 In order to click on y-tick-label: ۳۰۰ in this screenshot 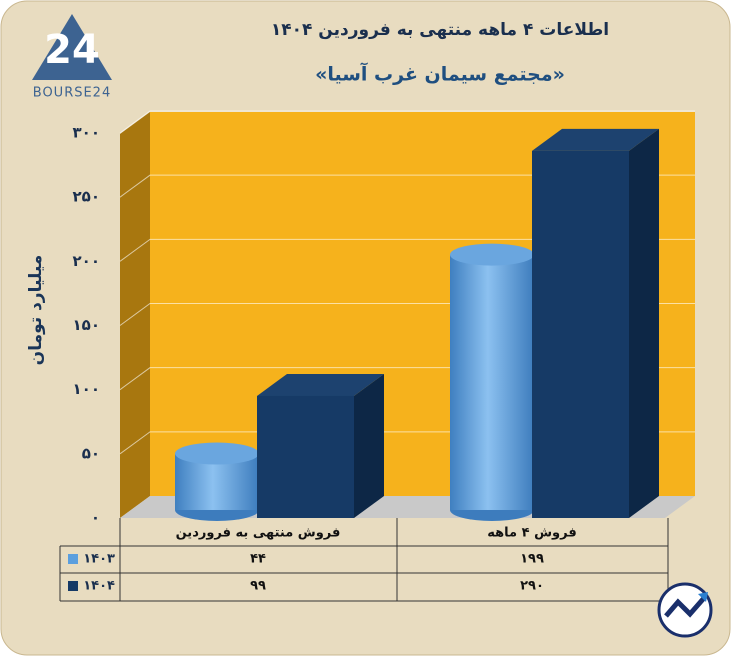, I will do `click(86, 133)`.